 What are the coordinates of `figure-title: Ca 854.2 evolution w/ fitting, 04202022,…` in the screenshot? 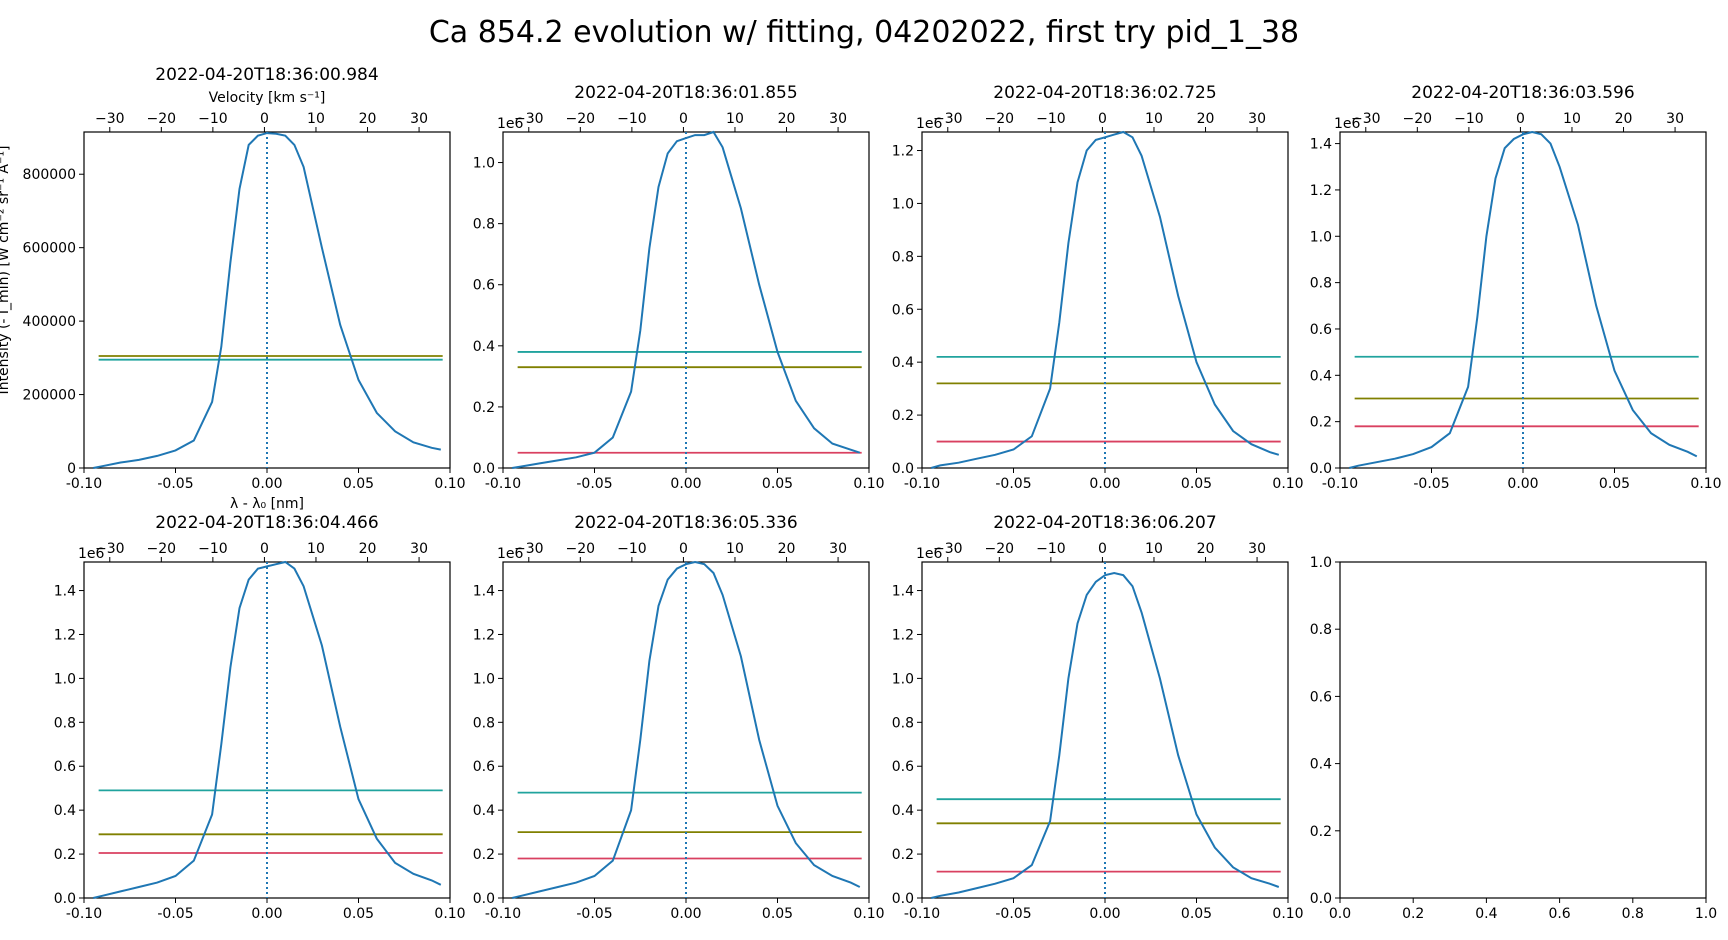 It's located at (864, 32).